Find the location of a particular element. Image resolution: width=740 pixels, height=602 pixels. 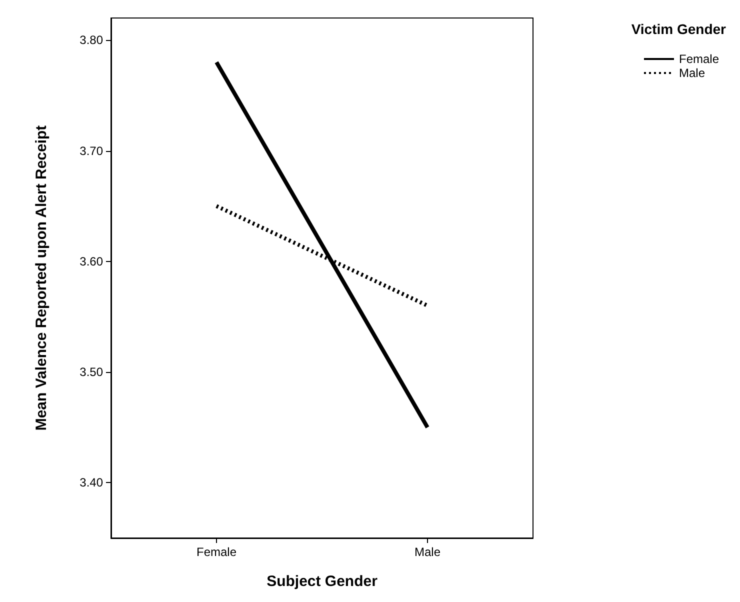

y-tick-label: 3.40 is located at coordinates (92, 483).